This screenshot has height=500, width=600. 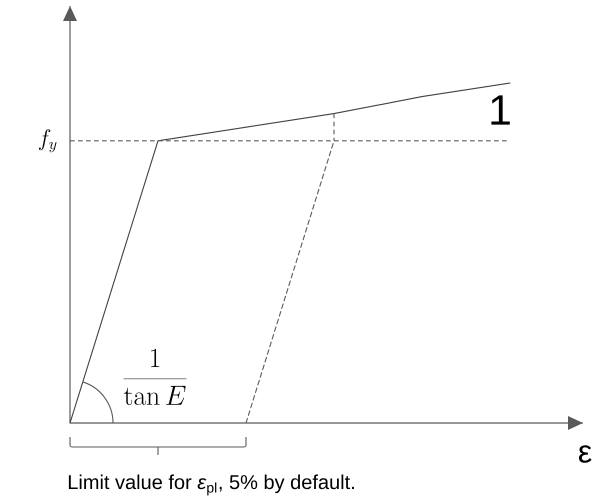 I want to click on text: Limit value for ε$_{pl}$, 5% by default., so click(x=211, y=485).